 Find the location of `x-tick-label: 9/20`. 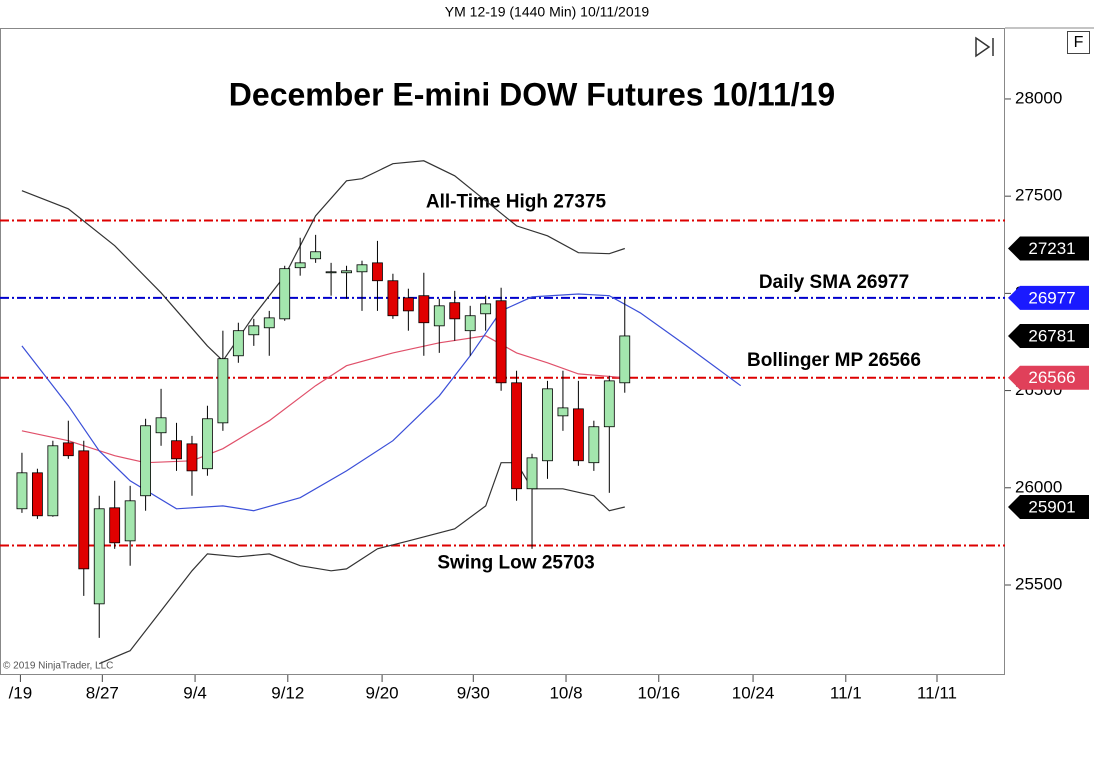

x-tick-label: 9/20 is located at coordinates (382, 692).